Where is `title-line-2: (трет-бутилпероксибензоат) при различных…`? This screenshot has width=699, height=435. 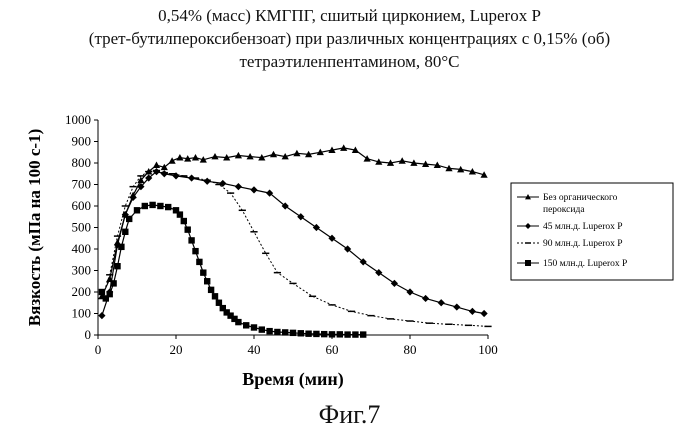
title-line-2: (трет-бутилпероксибензоат) при различных… is located at coordinates (349, 38).